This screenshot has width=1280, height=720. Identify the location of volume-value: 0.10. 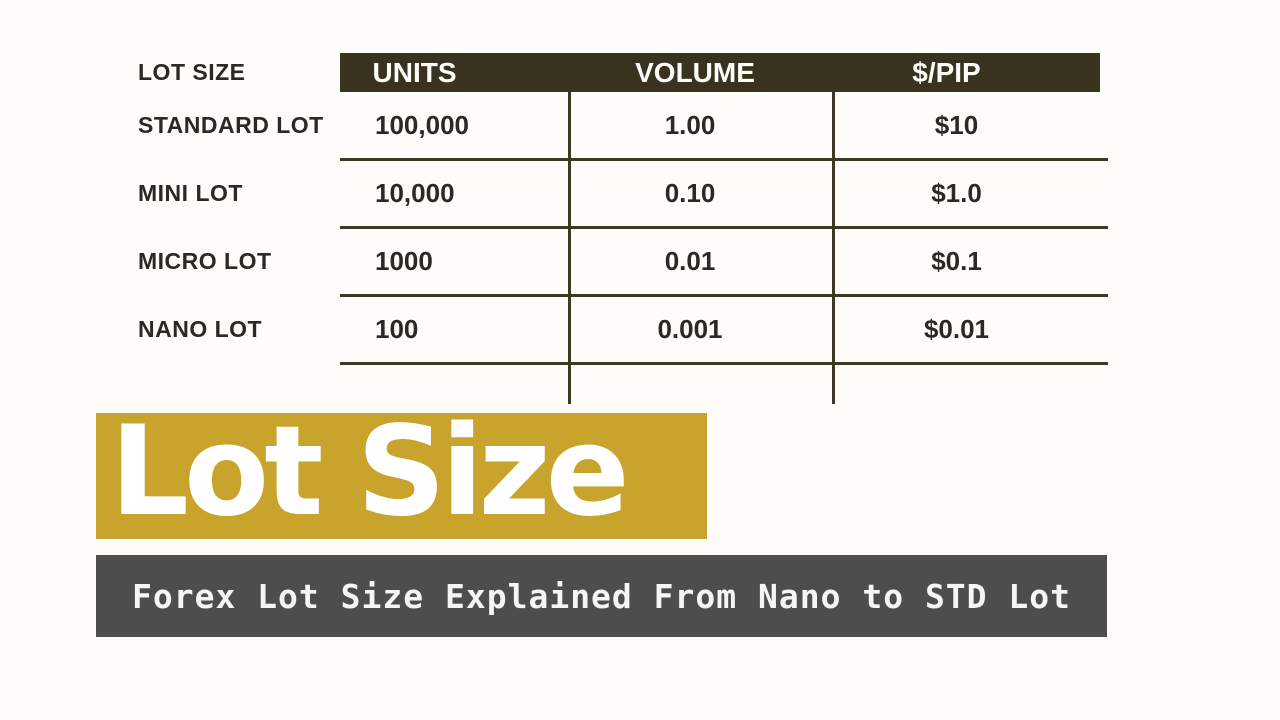
(690, 192).